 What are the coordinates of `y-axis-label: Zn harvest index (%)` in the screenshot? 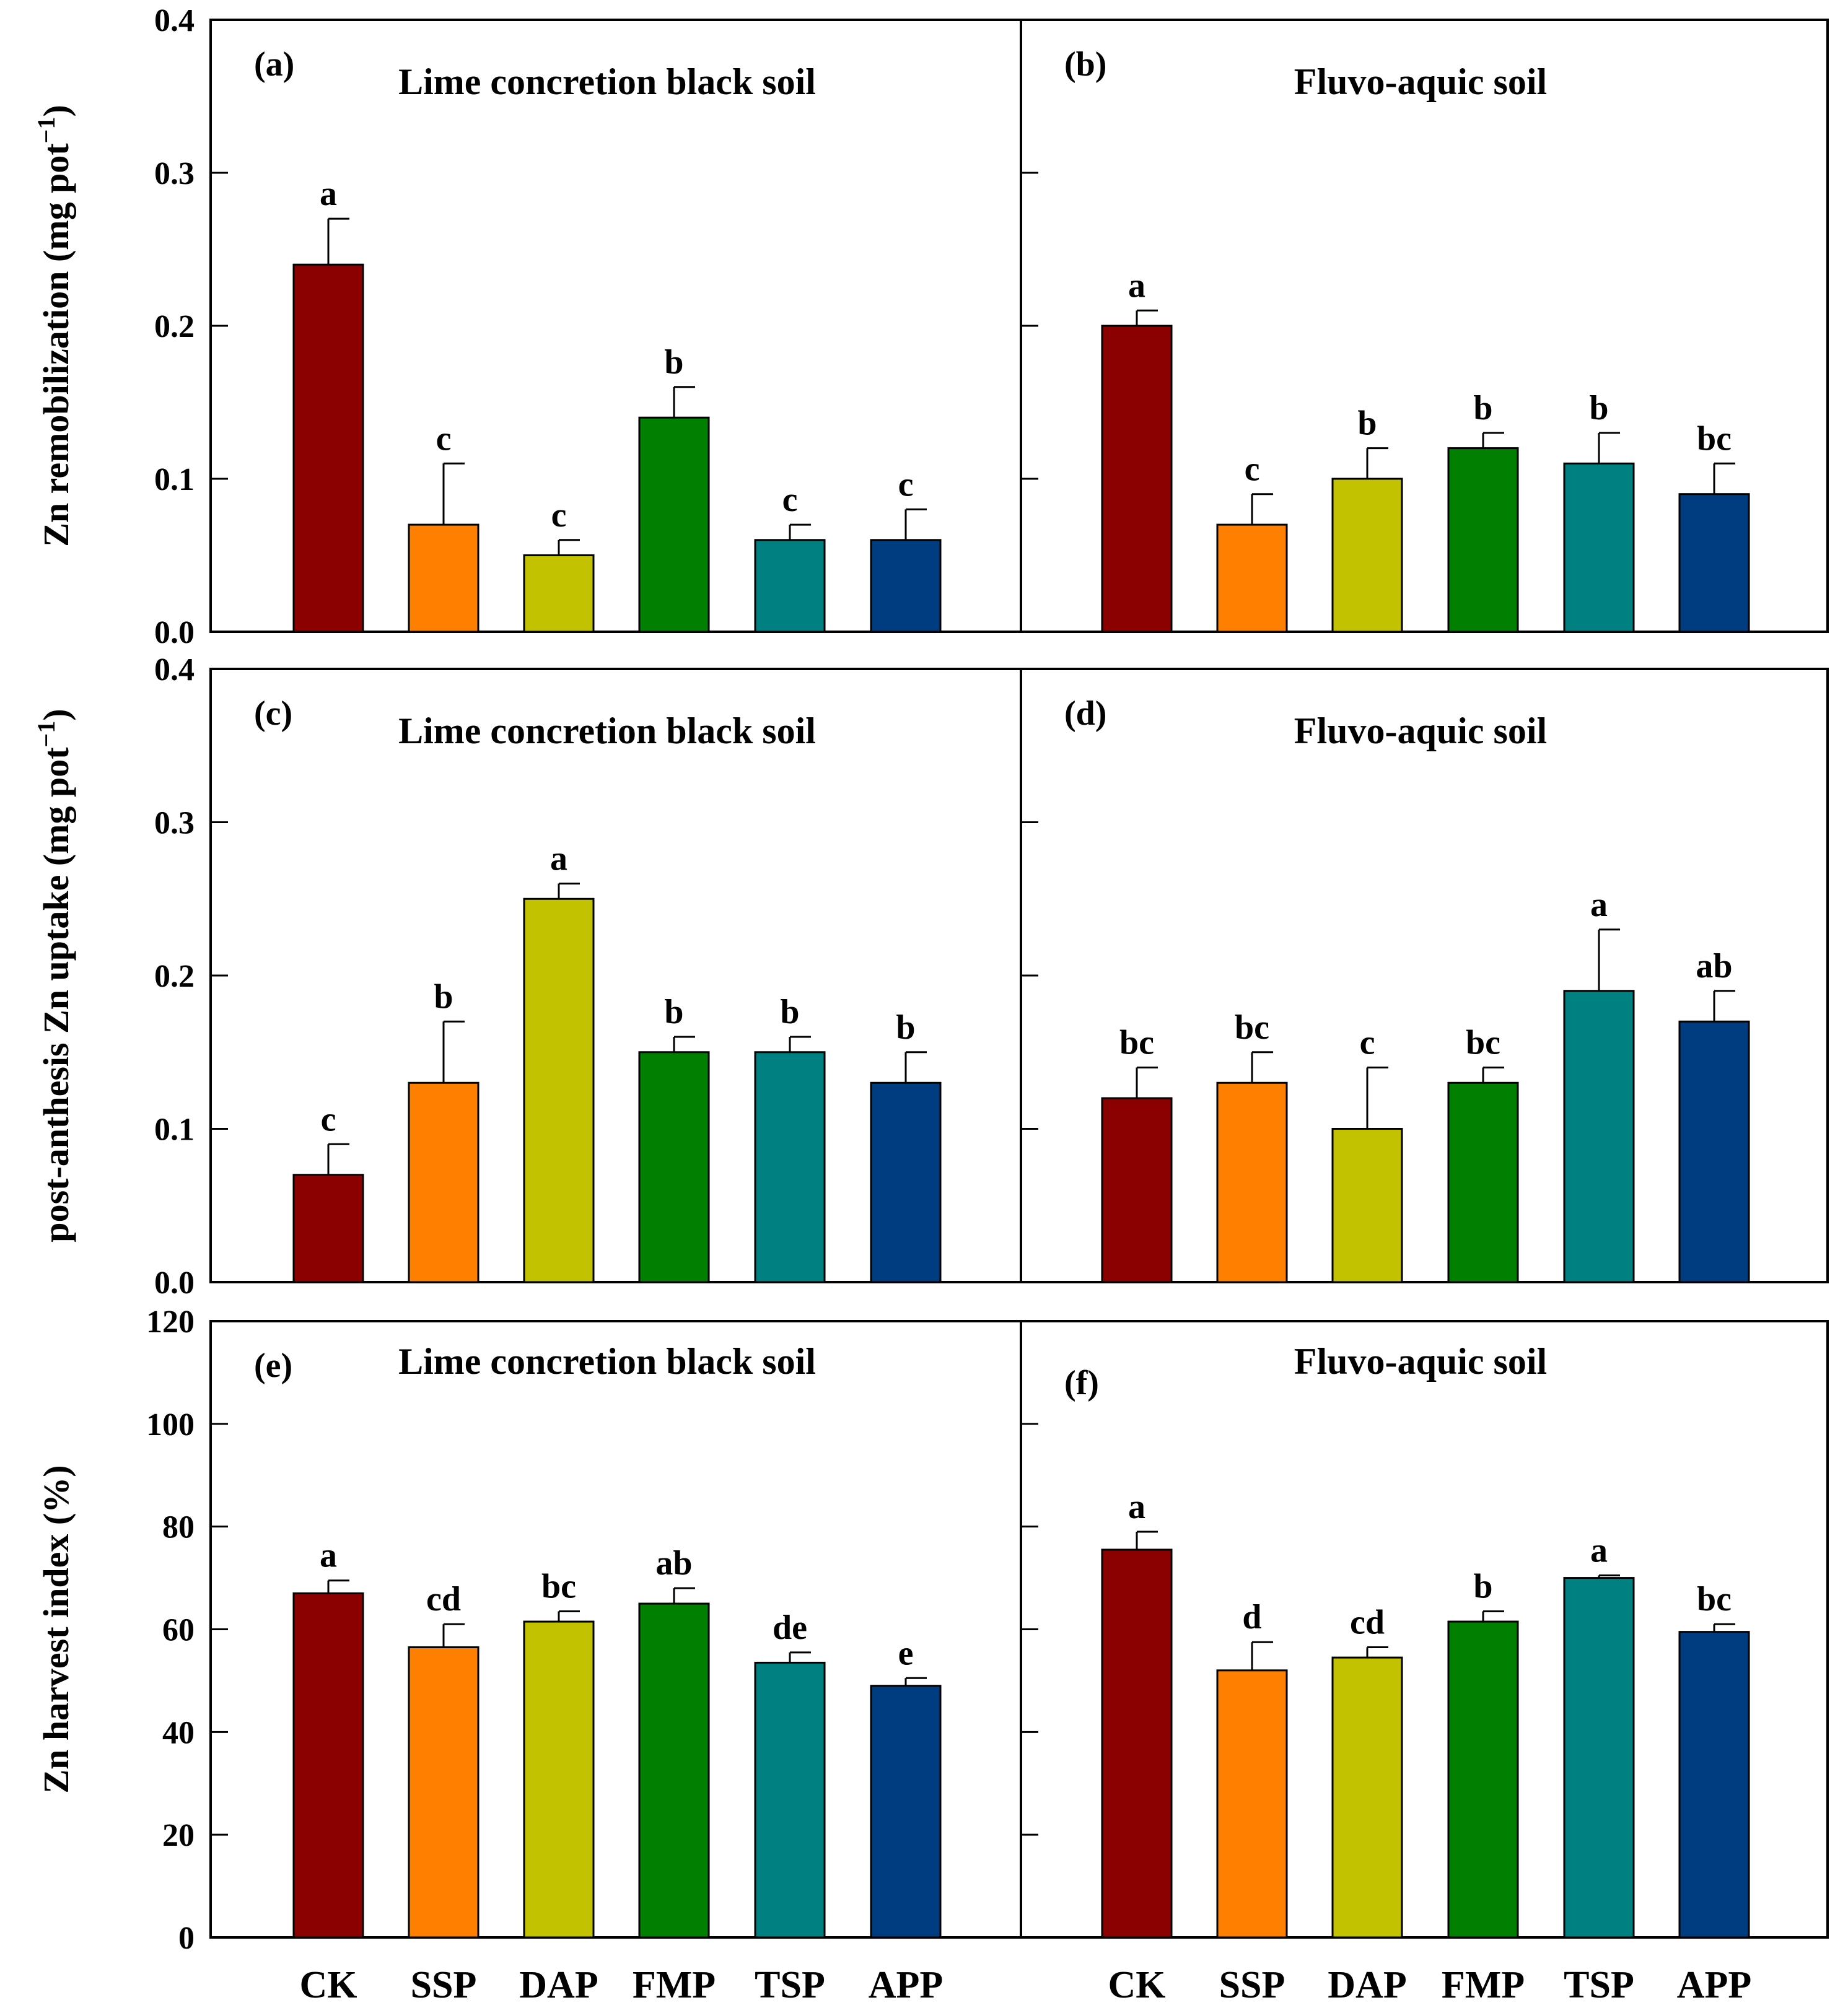 It's located at (56, 1629).